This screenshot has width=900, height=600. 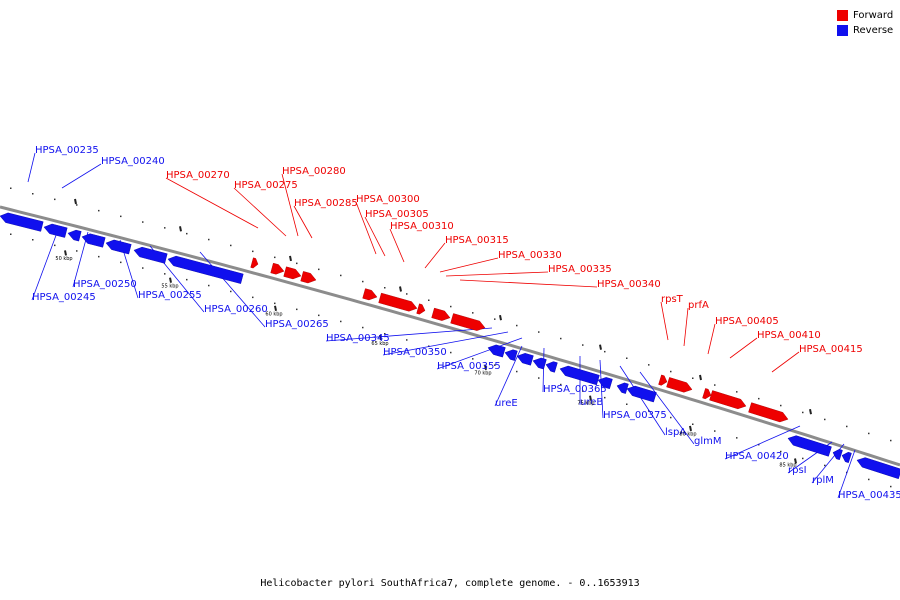 I want to click on kbp-label: 55 kbp, so click(x=169, y=287).